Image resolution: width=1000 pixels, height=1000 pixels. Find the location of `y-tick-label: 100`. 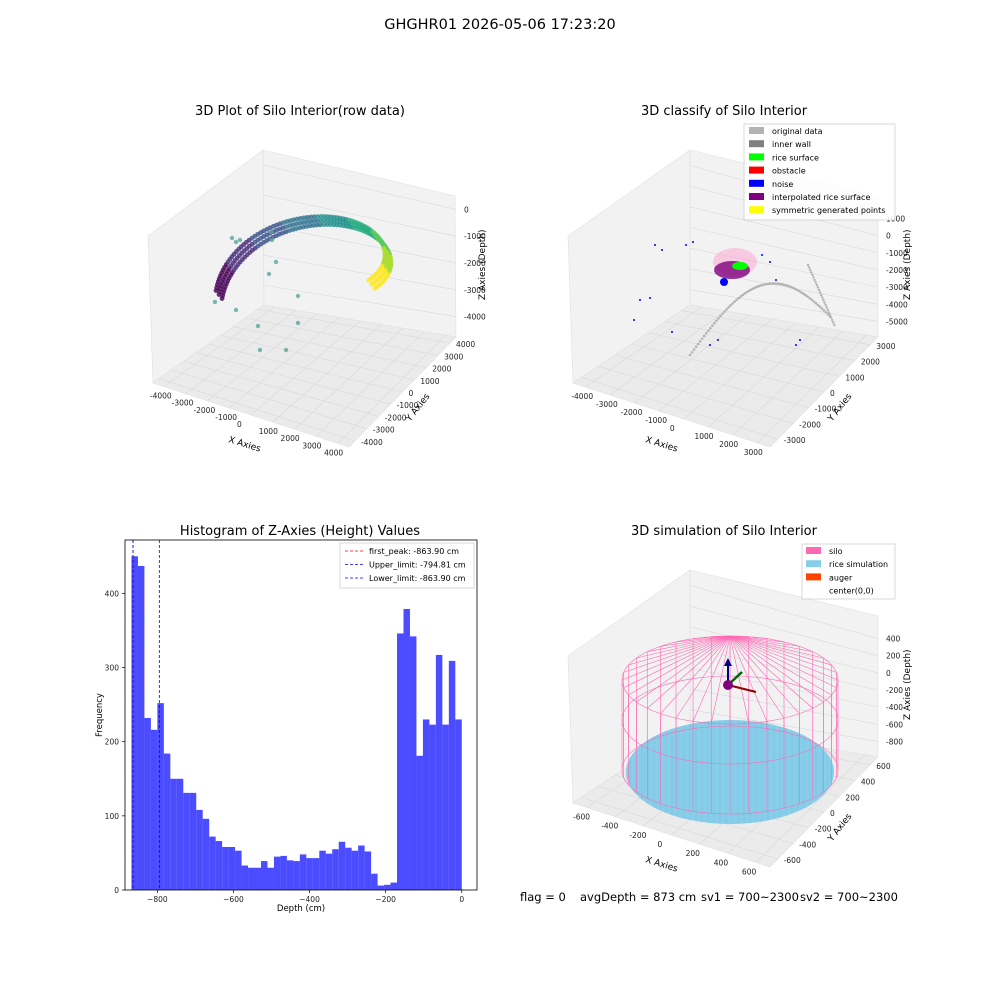

y-tick-label: 100 is located at coordinates (112, 816).